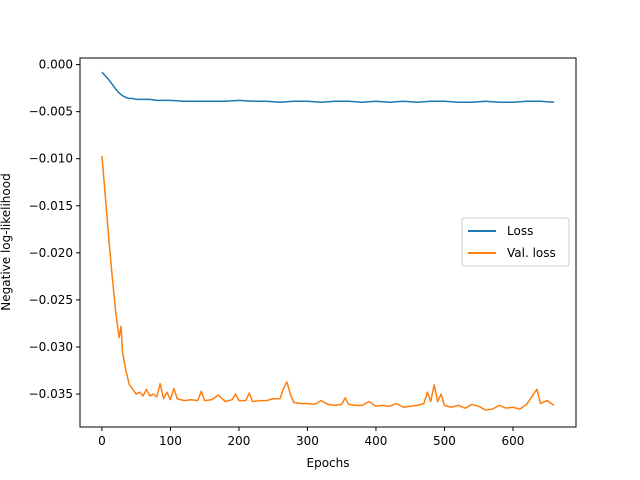  Describe the element at coordinates (170, 441) in the screenshot. I see `x-tick-label: 100` at that location.